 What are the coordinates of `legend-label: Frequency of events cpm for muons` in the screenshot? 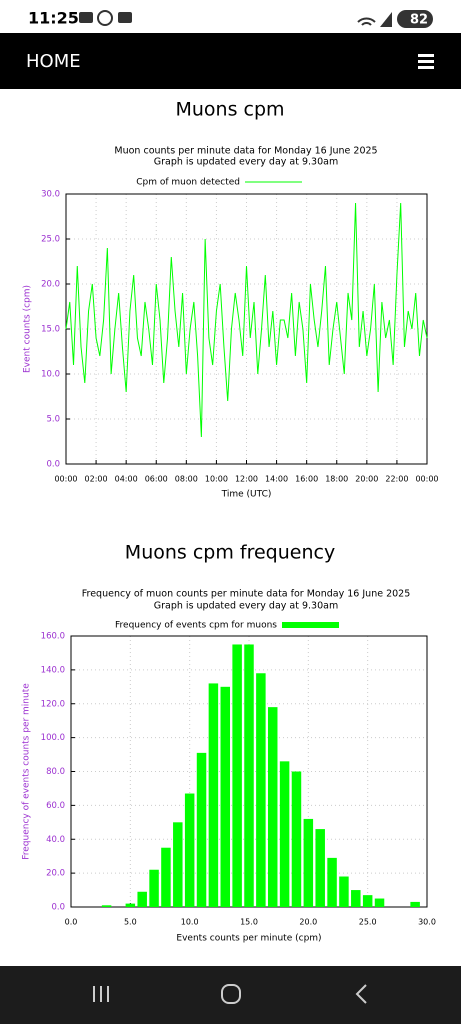 It's located at (196, 626).